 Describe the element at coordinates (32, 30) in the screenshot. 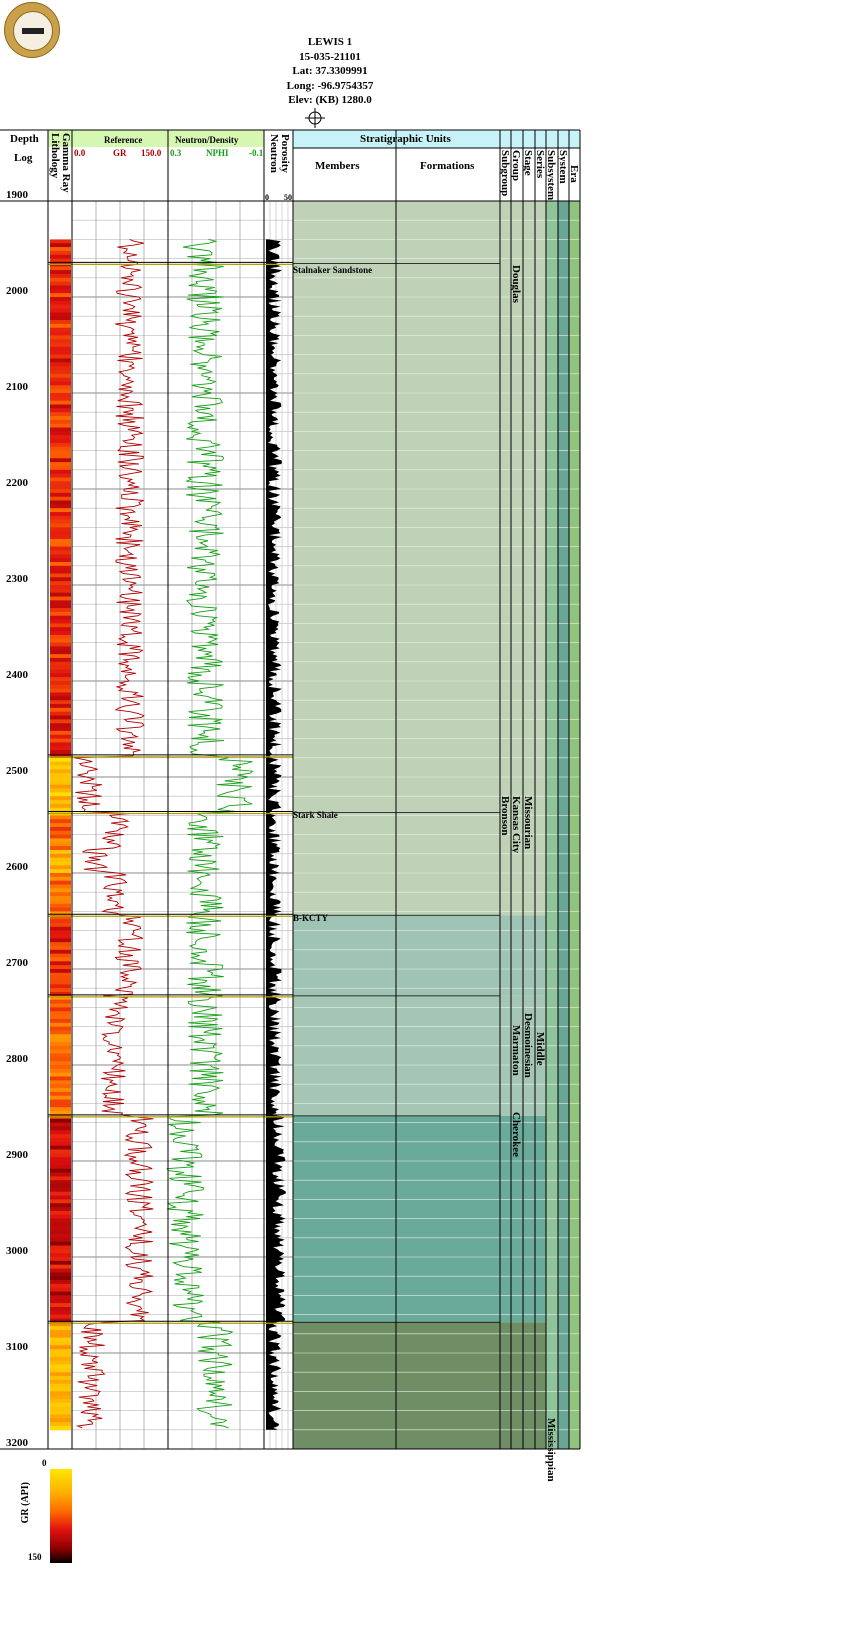

I see `kgs-logo` at that location.